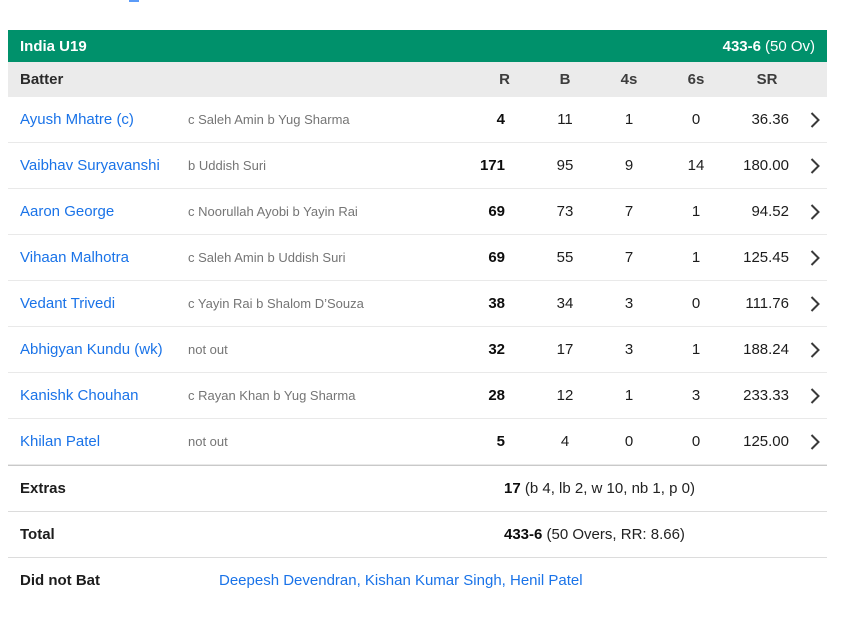 This screenshot has height=617, width=848. Describe the element at coordinates (512, 488) in the screenshot. I see `extras-runs: 17` at that location.